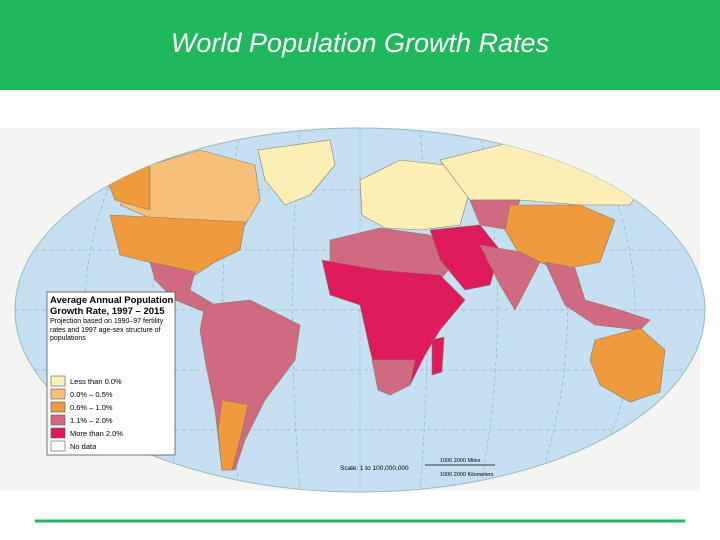 This screenshot has height=540, width=720. What do you see at coordinates (96, 381) in the screenshot?
I see `legend-label: Less than 0.0%` at bounding box center [96, 381].